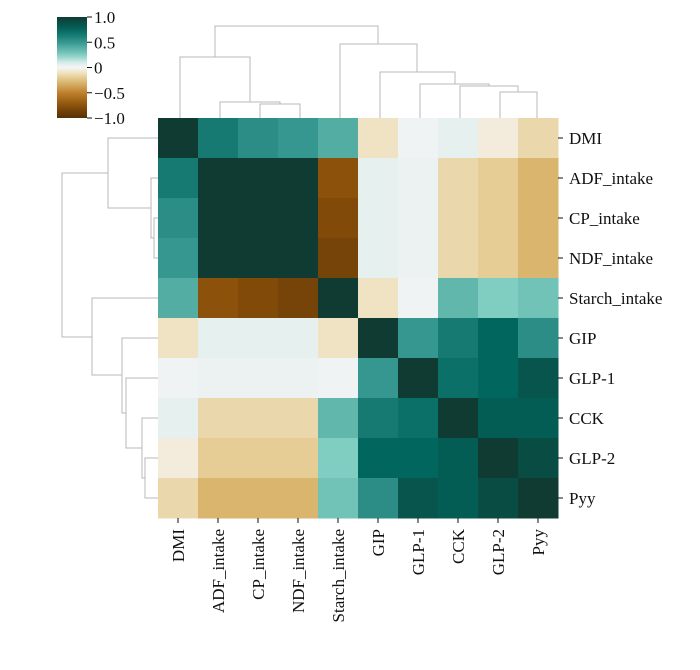 Image resolution: width=700 pixels, height=670 pixels. I want to click on colorbar-tick-label: −1.0, so click(109, 118).